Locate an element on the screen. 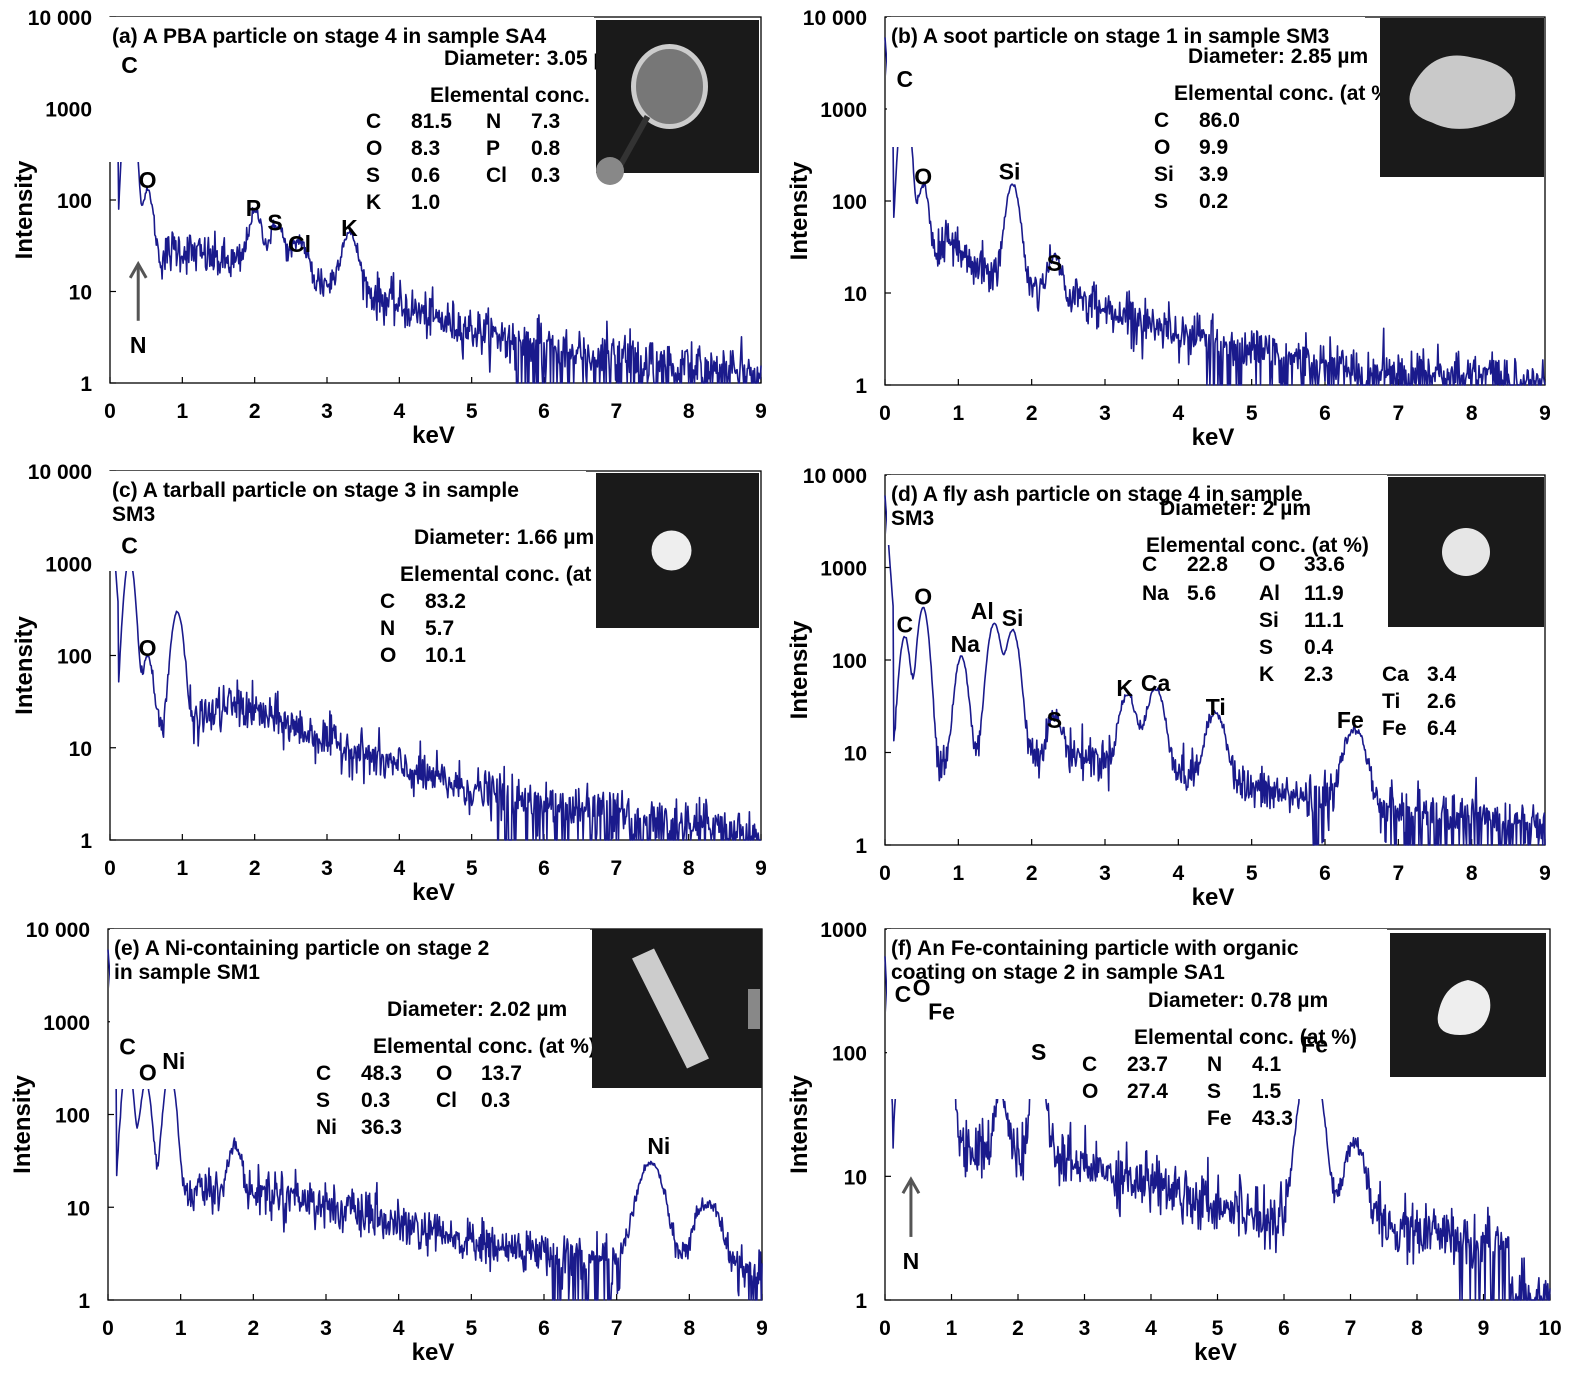 The width and height of the screenshot is (1588, 1387). x-tick-label: 4 is located at coordinates (399, 1328).